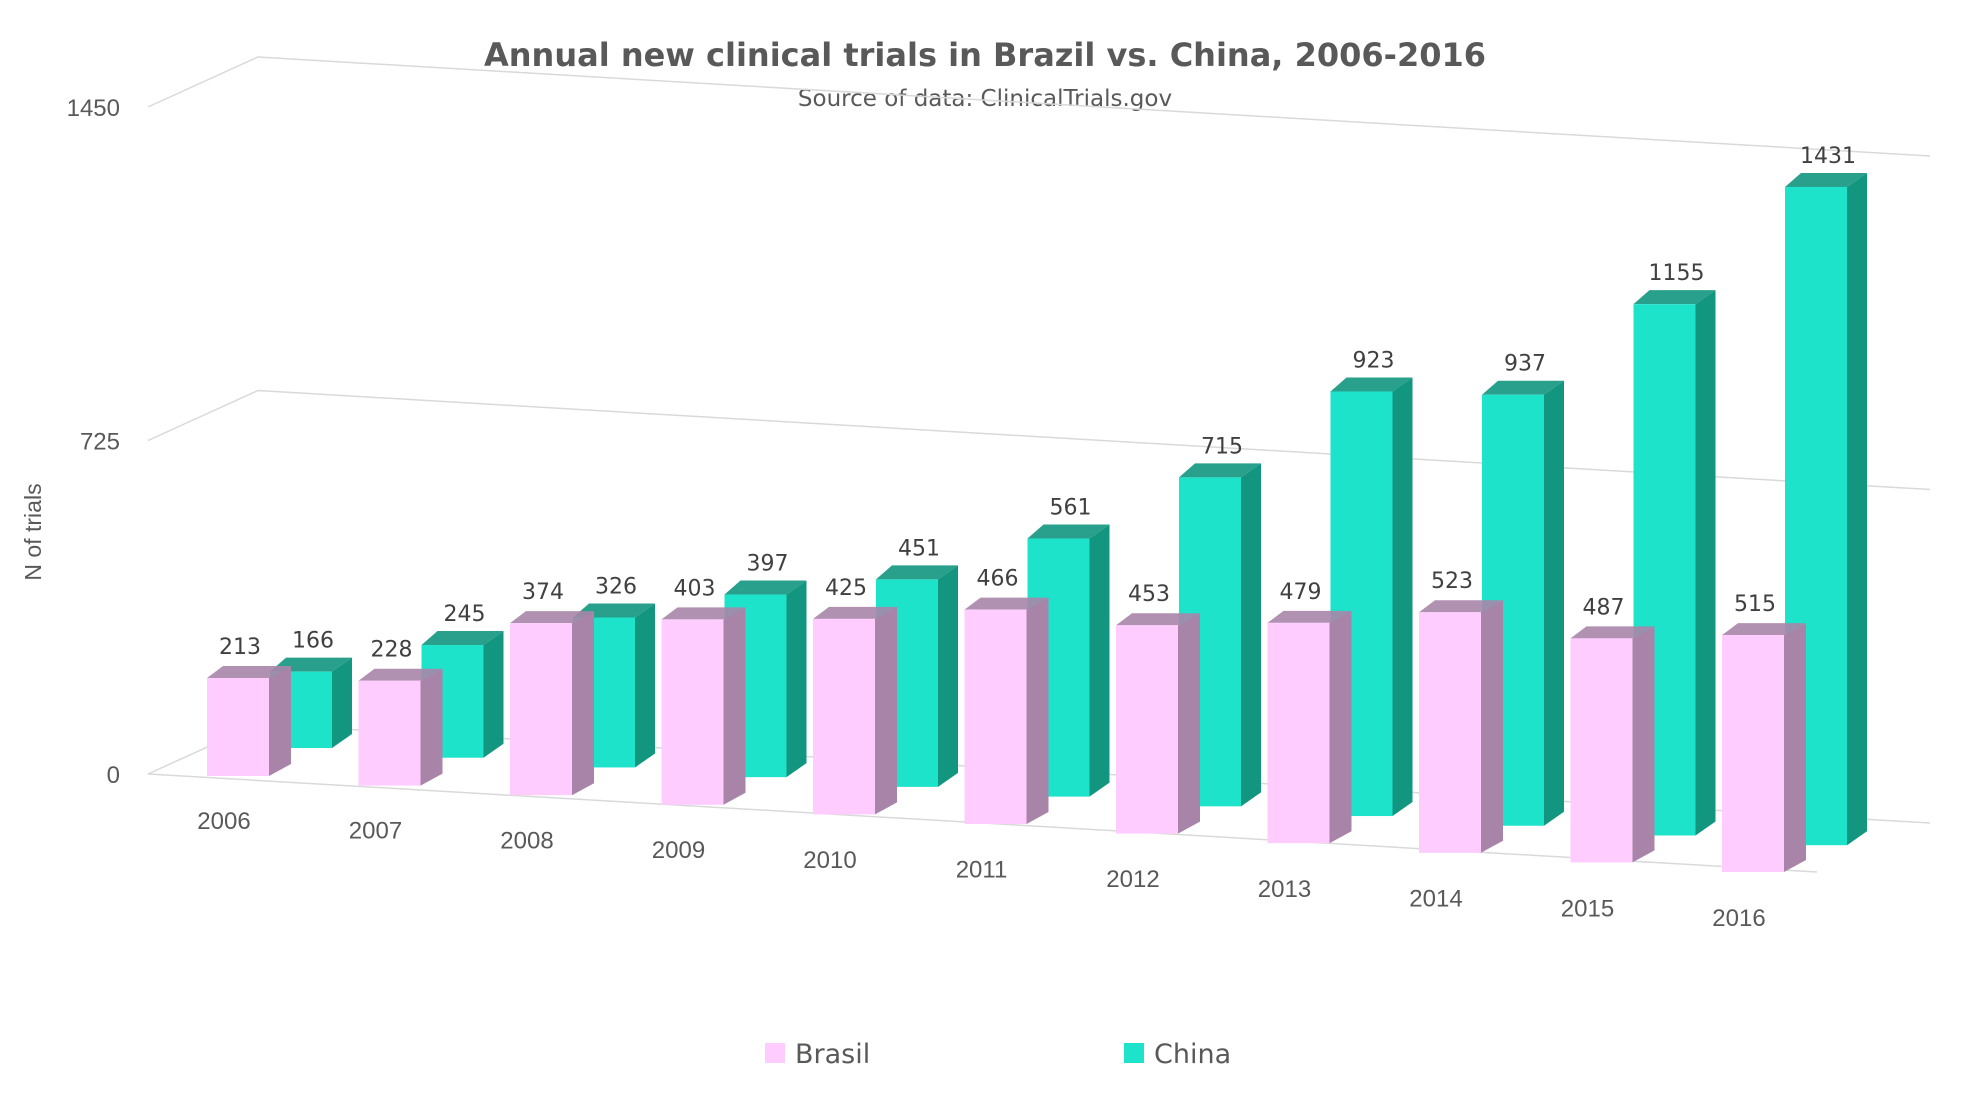 The width and height of the screenshot is (1970, 1106). Describe the element at coordinates (93, 108) in the screenshot. I see `y-tick-label: 1450` at that location.